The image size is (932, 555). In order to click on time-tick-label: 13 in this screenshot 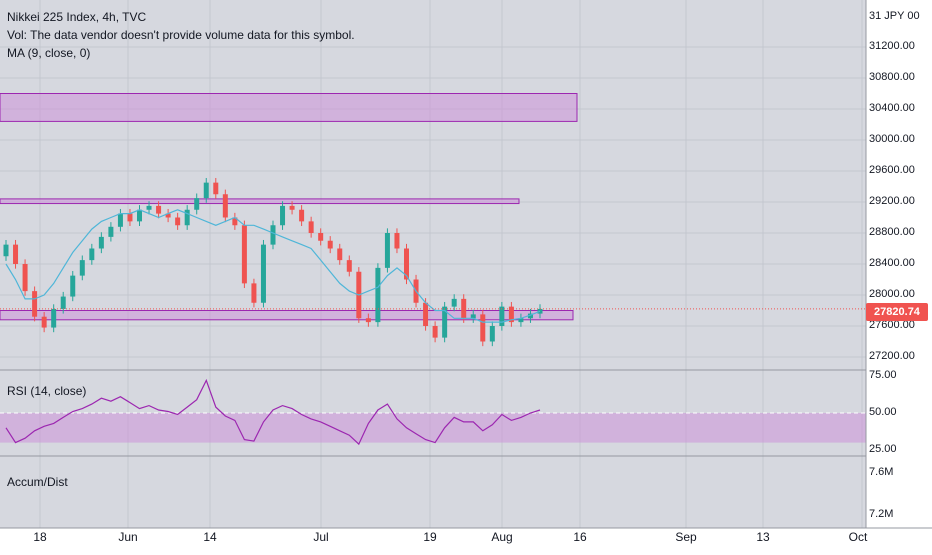, I will do `click(763, 537)`.